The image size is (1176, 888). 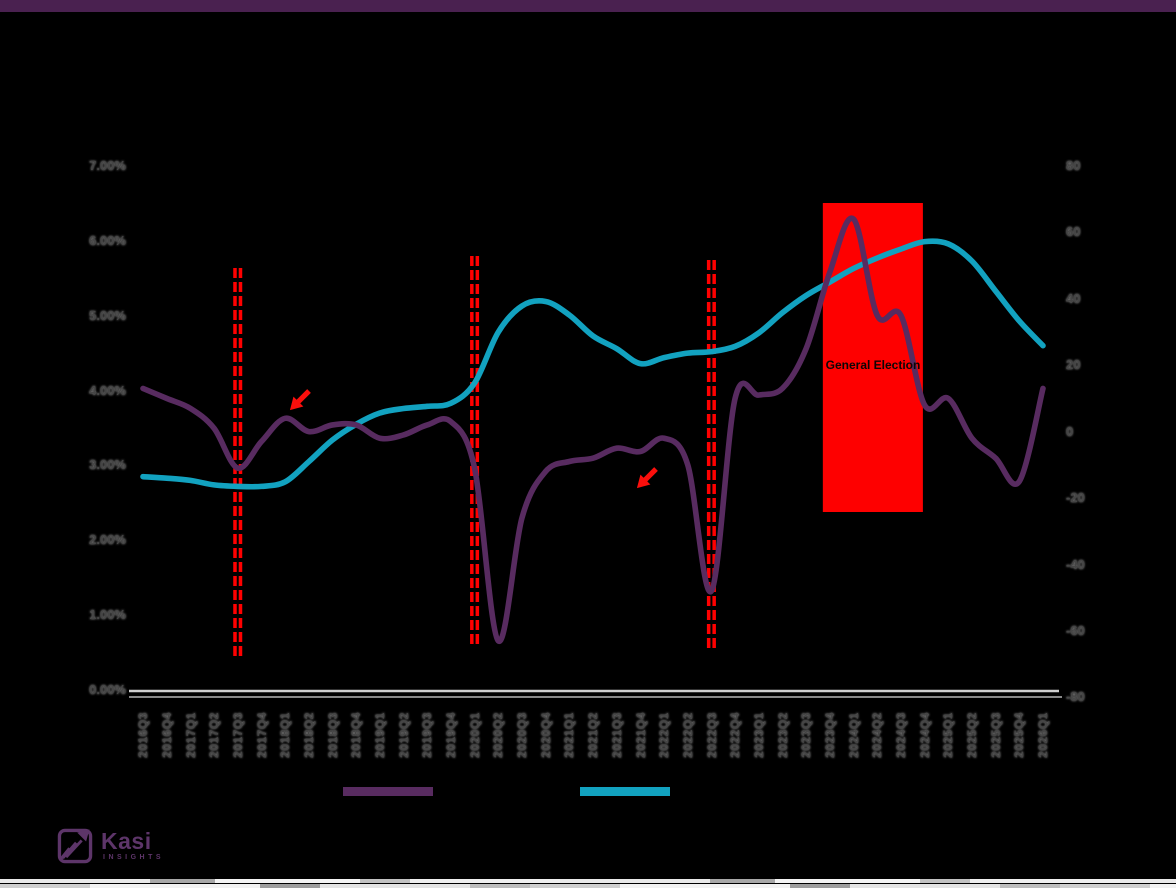 What do you see at coordinates (1073, 165) in the screenshot?
I see `right-axis-tick: 80` at bounding box center [1073, 165].